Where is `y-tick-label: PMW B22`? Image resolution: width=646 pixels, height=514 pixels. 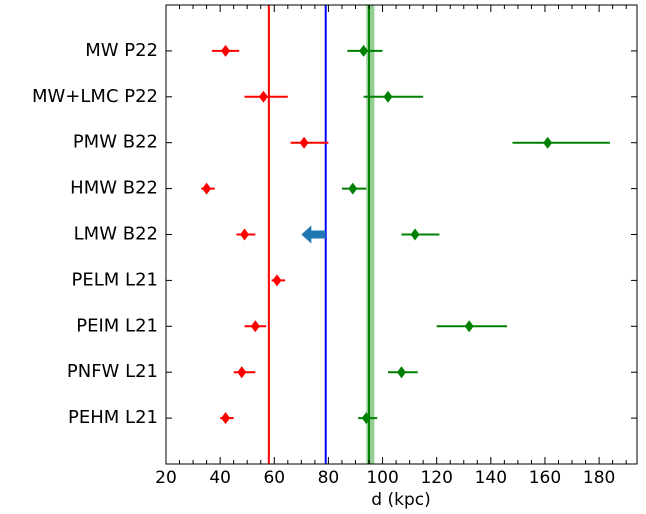
y-tick-label: PMW B22 is located at coordinates (115, 142).